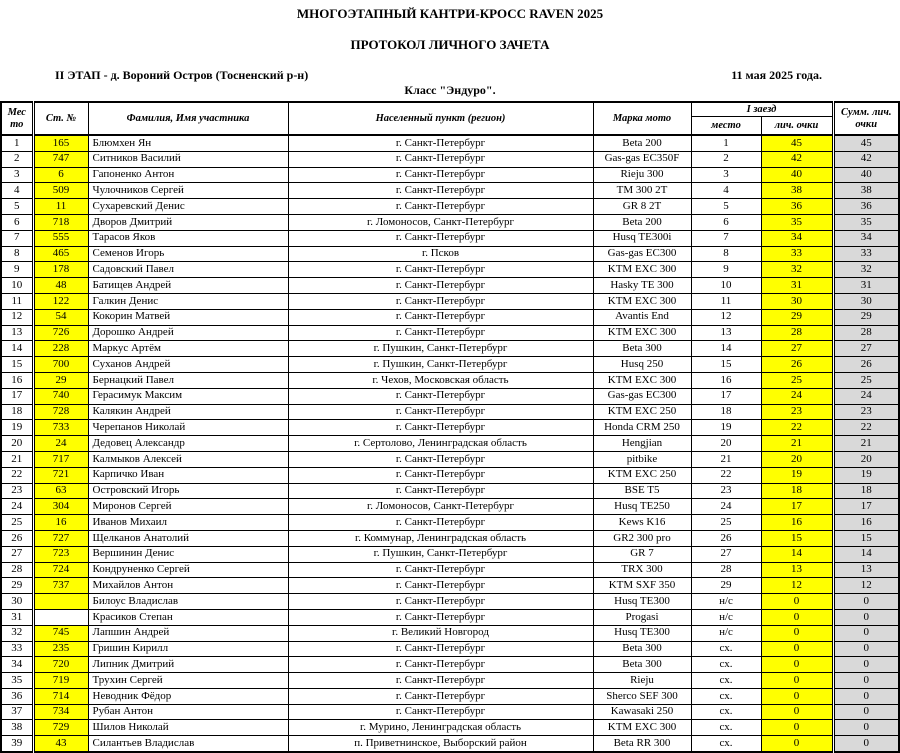  I want to click on place-cell: 5, so click(17, 206).